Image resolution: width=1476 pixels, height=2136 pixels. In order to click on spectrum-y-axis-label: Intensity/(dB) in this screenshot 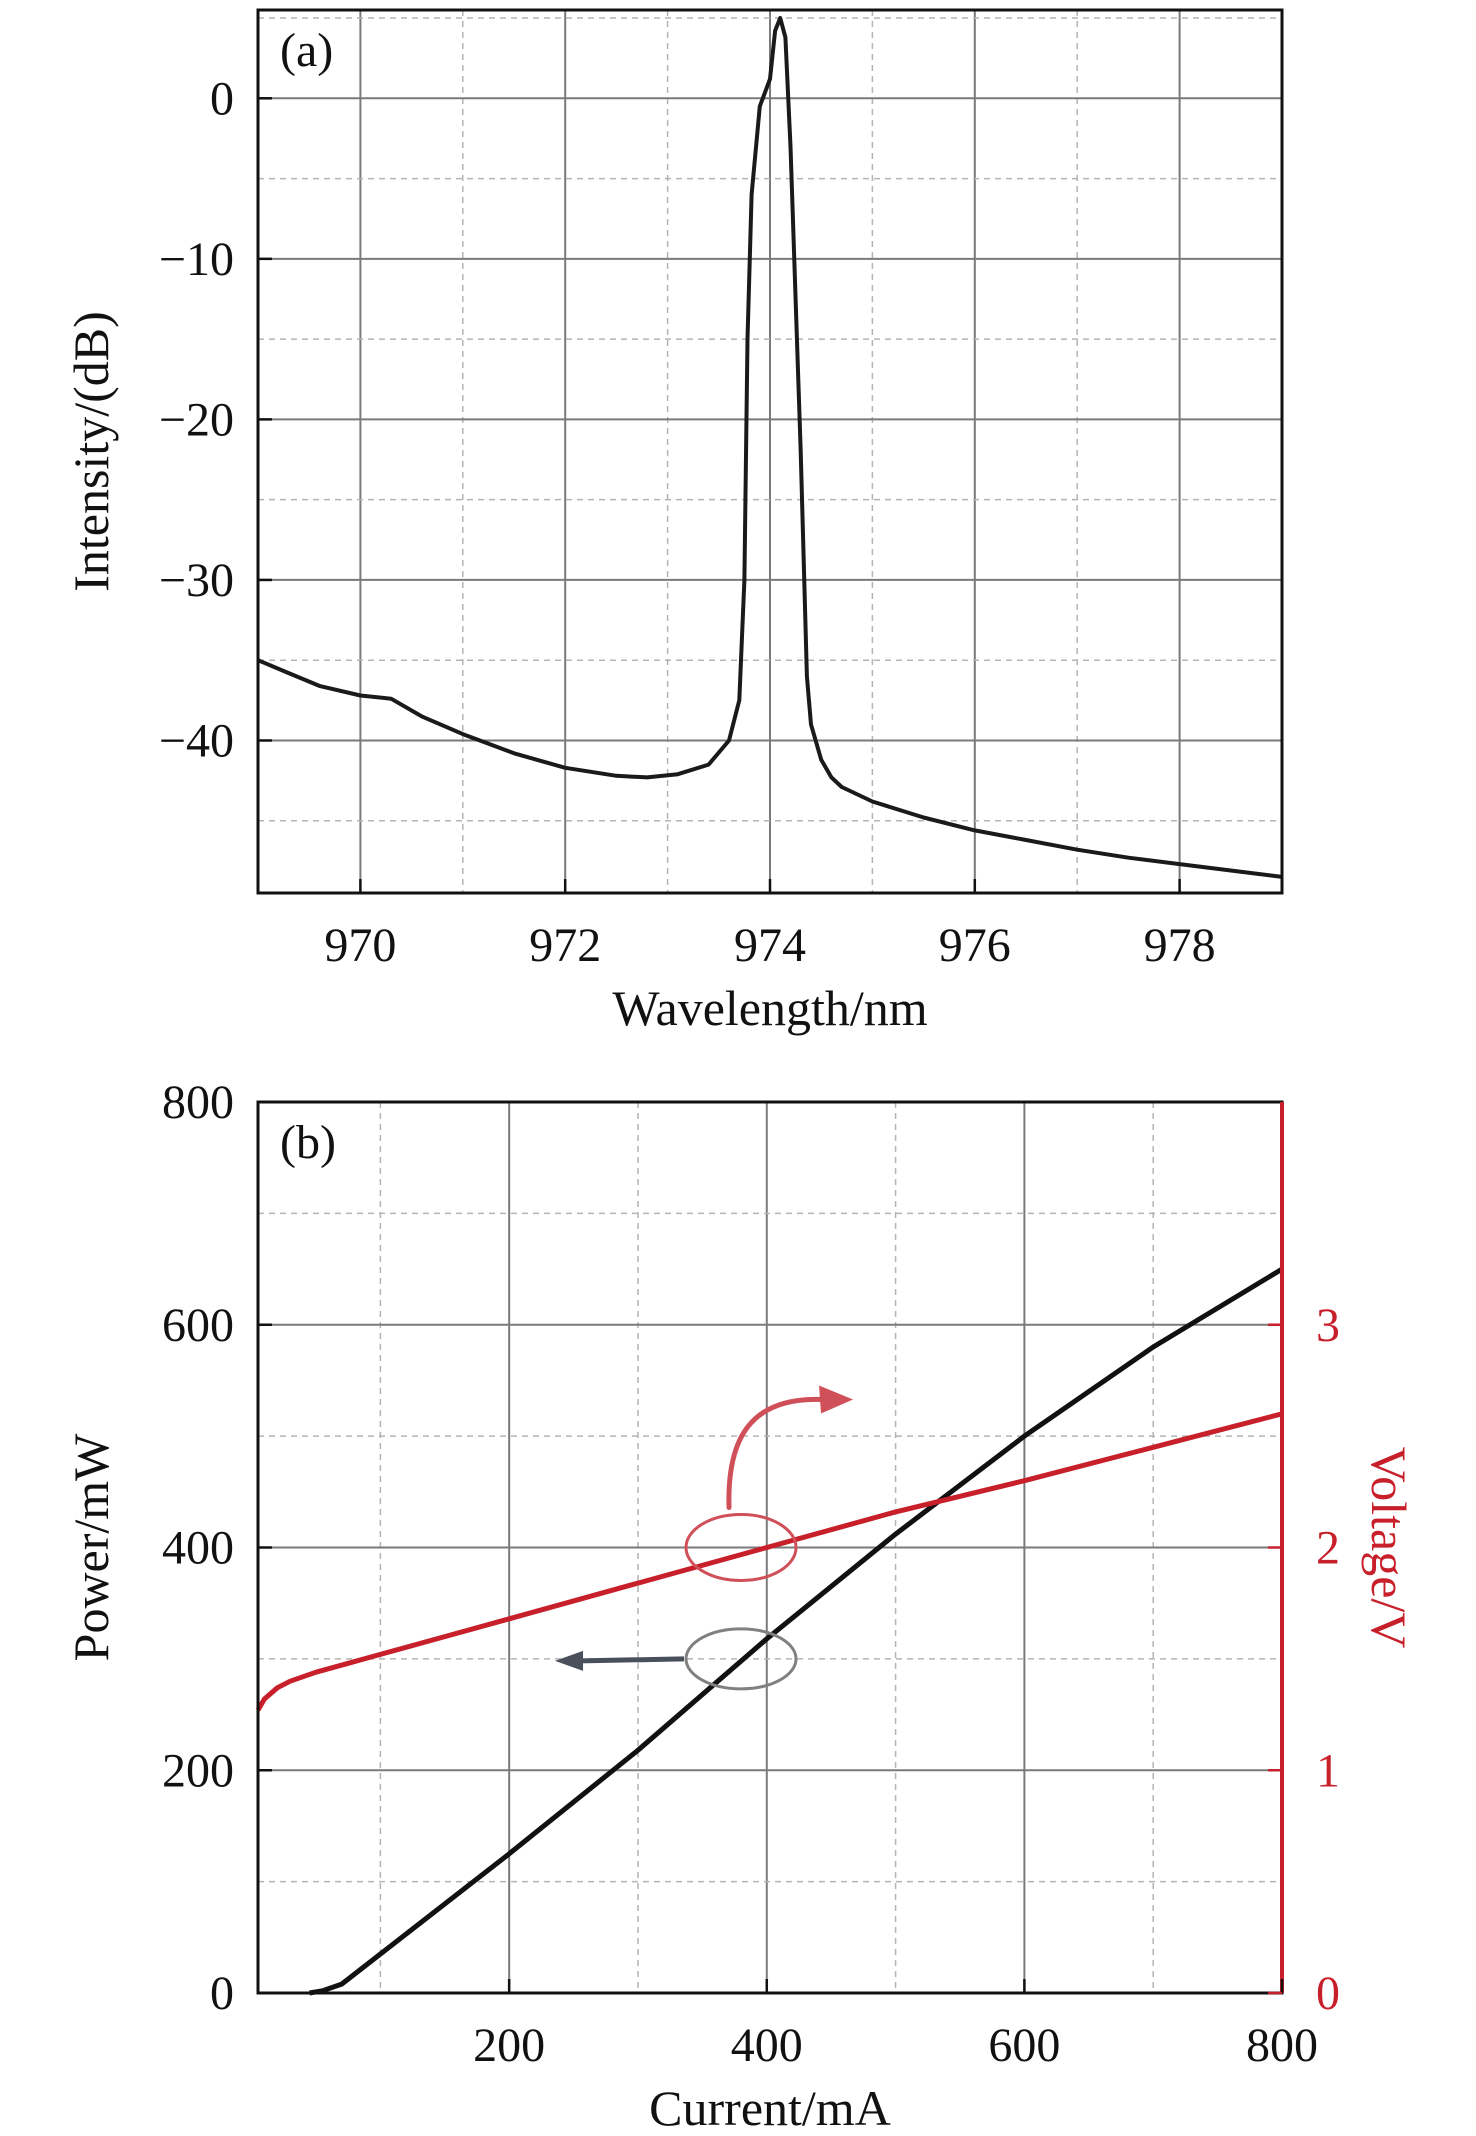, I will do `click(91, 451)`.